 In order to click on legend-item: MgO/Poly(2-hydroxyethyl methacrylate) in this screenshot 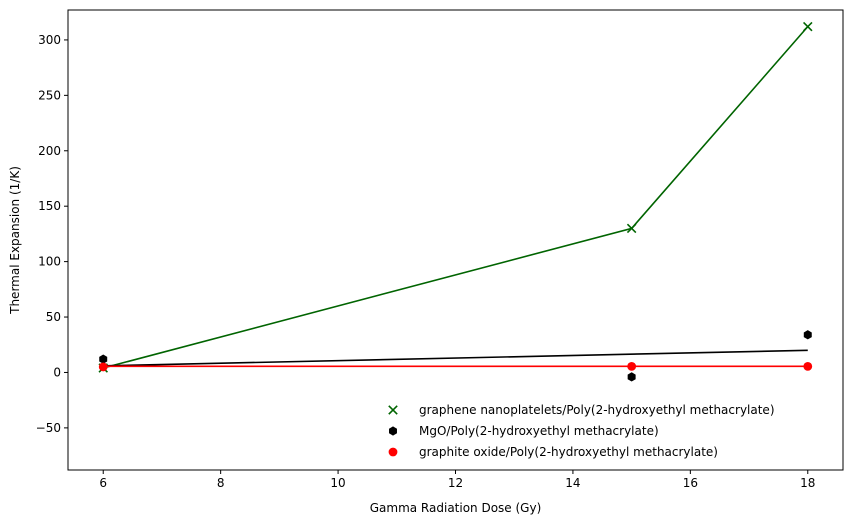, I will do `click(524, 431)`.